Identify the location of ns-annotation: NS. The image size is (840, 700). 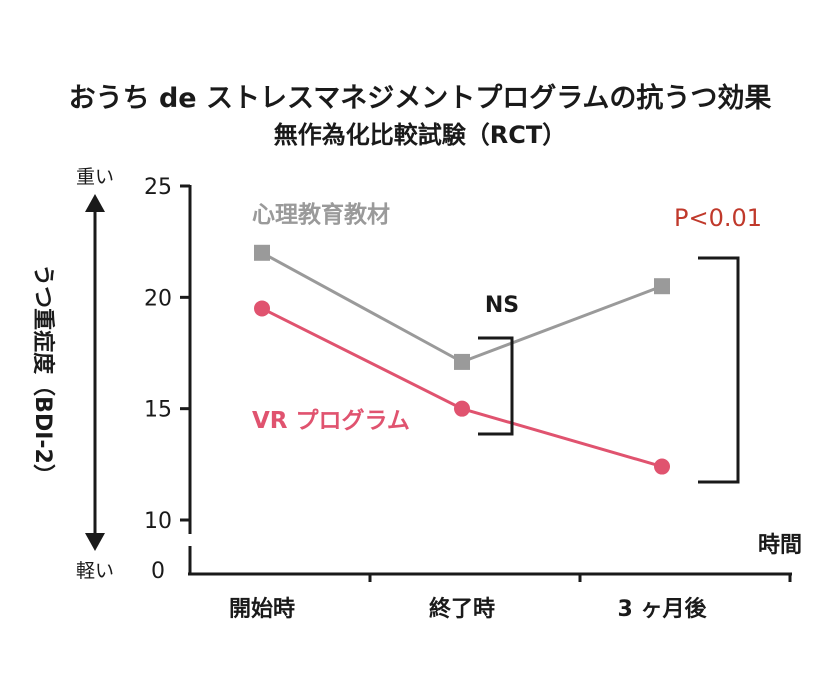
(502, 305).